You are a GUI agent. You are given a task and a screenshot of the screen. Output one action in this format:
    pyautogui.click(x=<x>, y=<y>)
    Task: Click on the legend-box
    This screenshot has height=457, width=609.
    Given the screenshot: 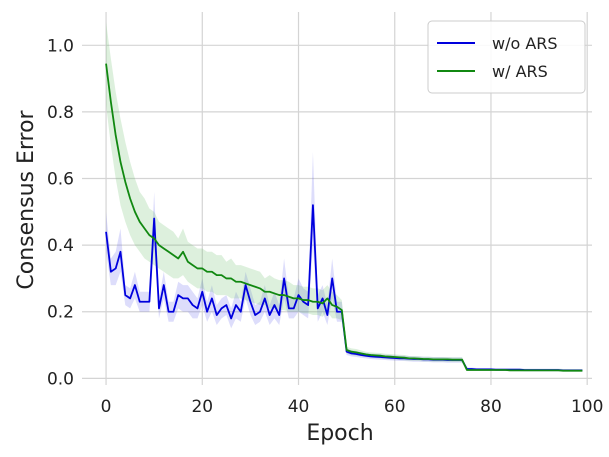 What is the action you would take?
    pyautogui.click(x=506, y=57)
    